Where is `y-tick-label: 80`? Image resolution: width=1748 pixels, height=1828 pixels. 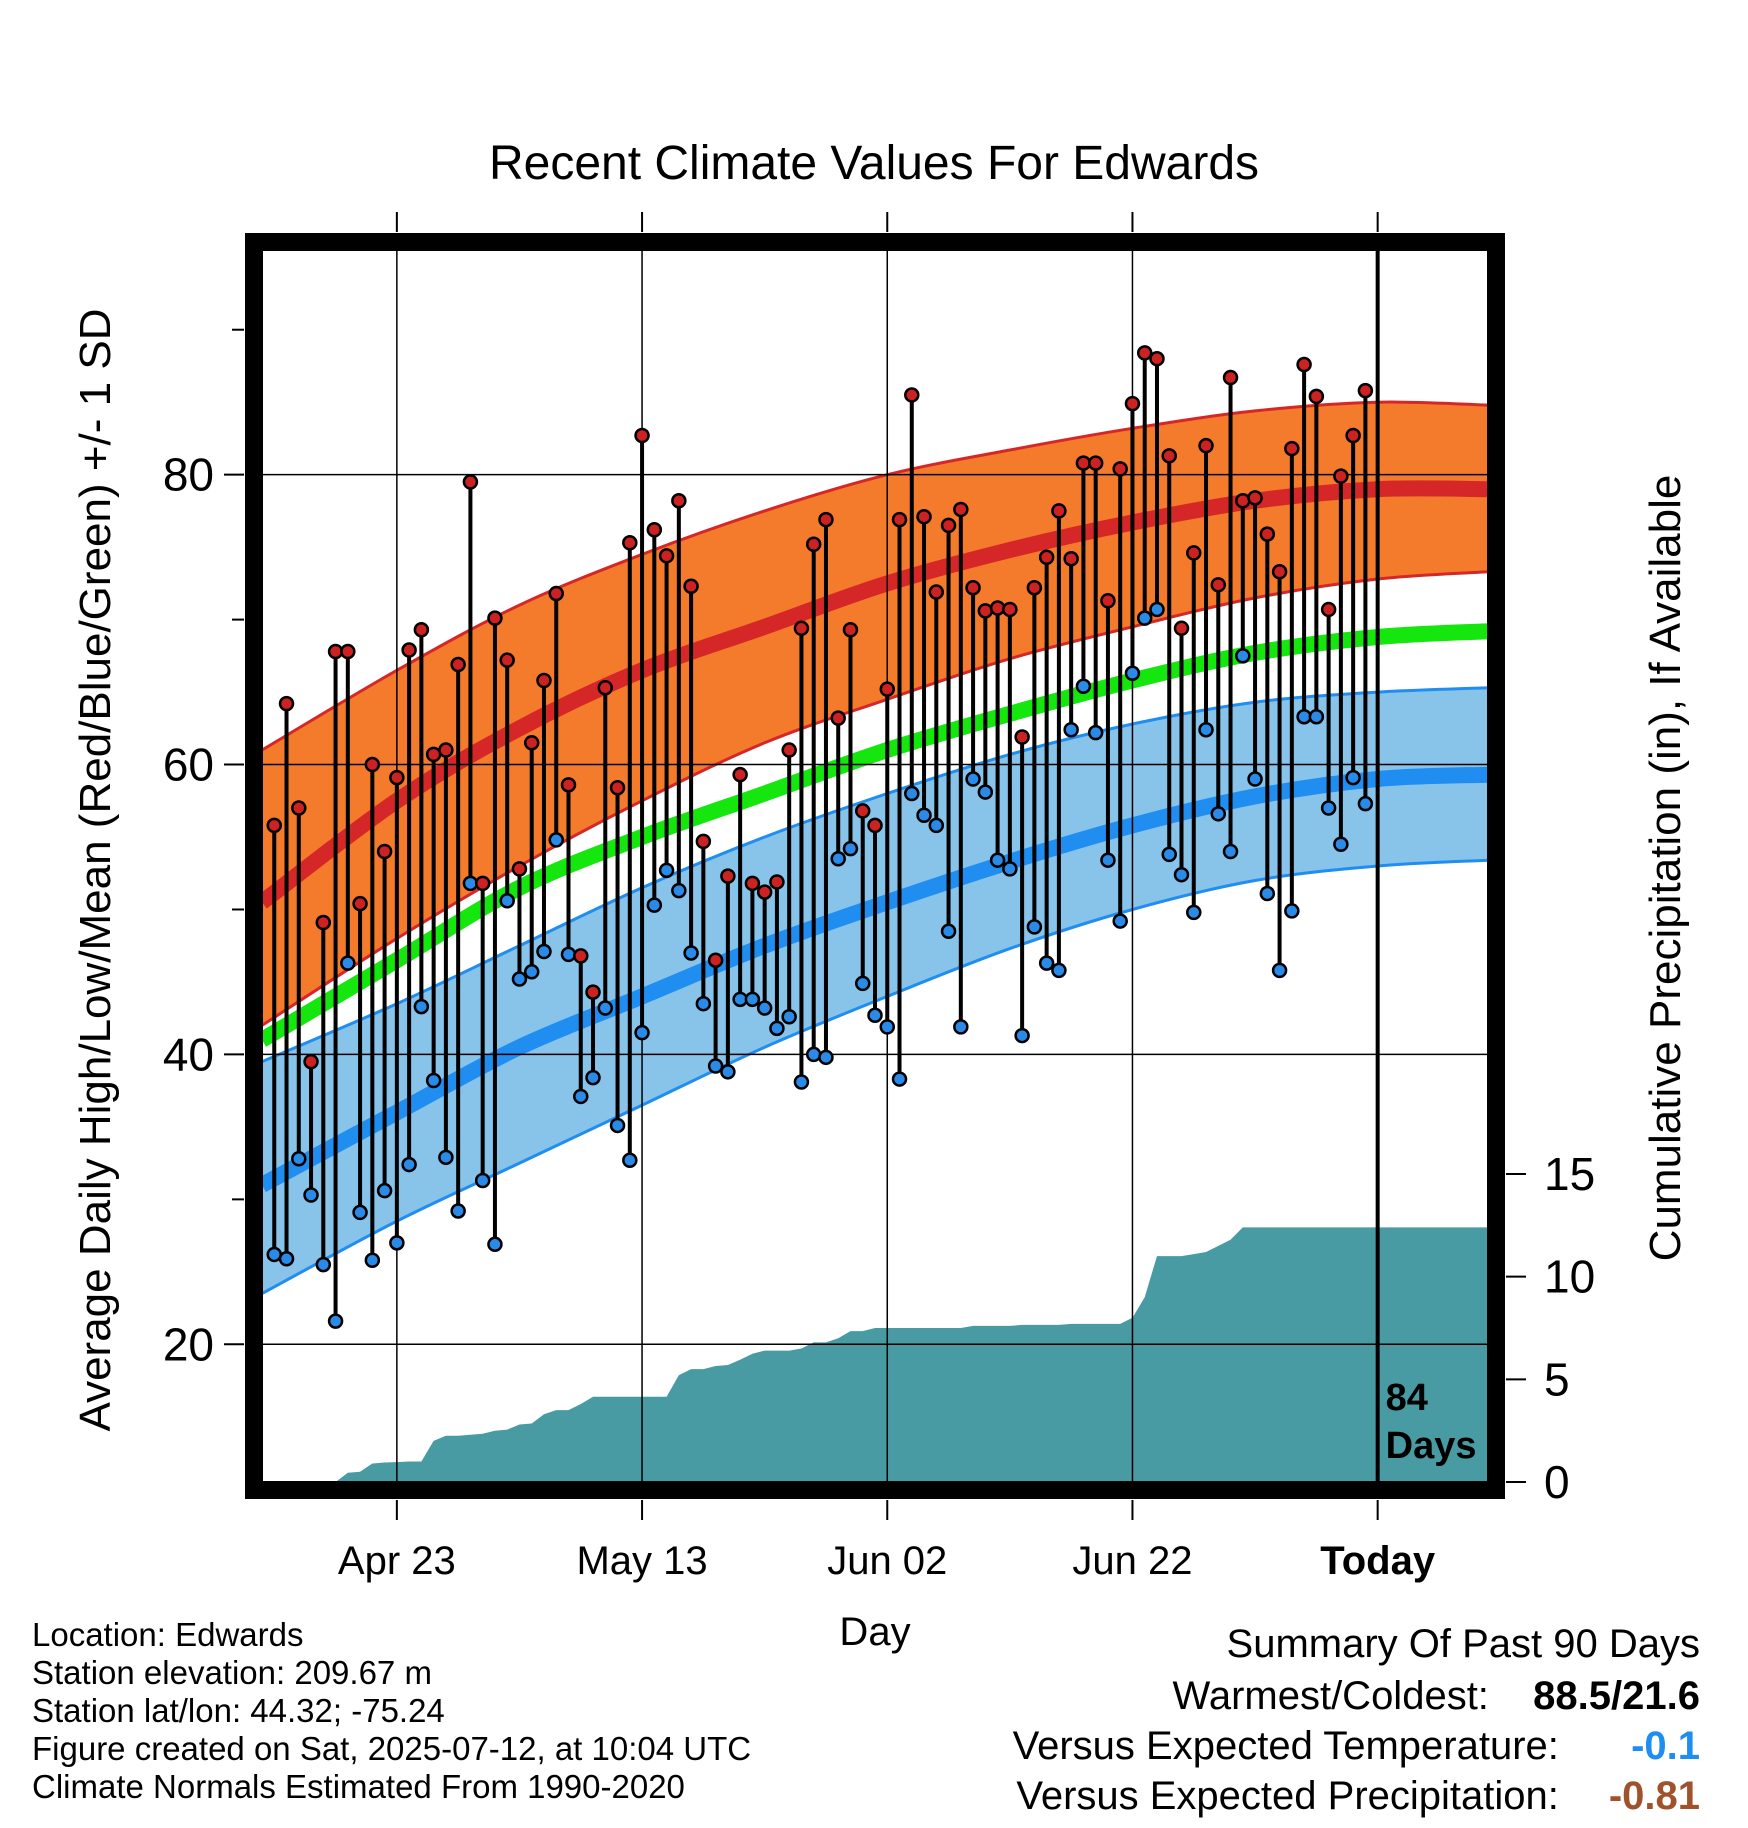
y-tick-label: 80 is located at coordinates (188, 475).